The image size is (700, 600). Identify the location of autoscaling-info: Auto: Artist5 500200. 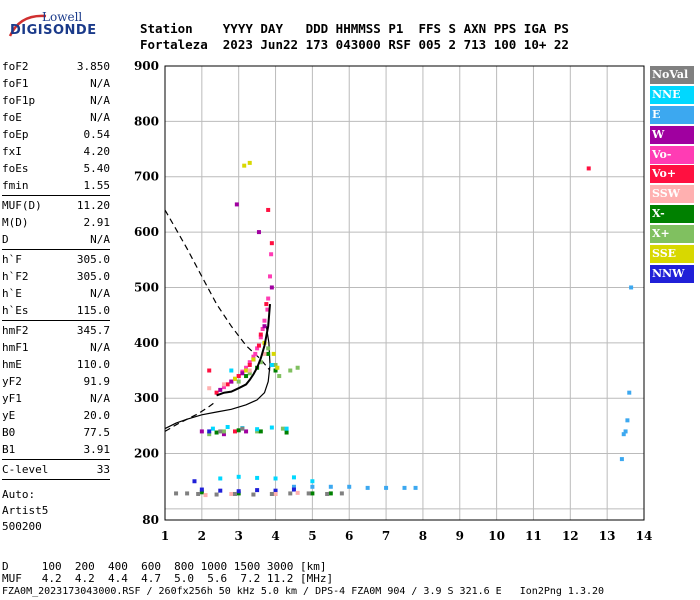
(25, 511).